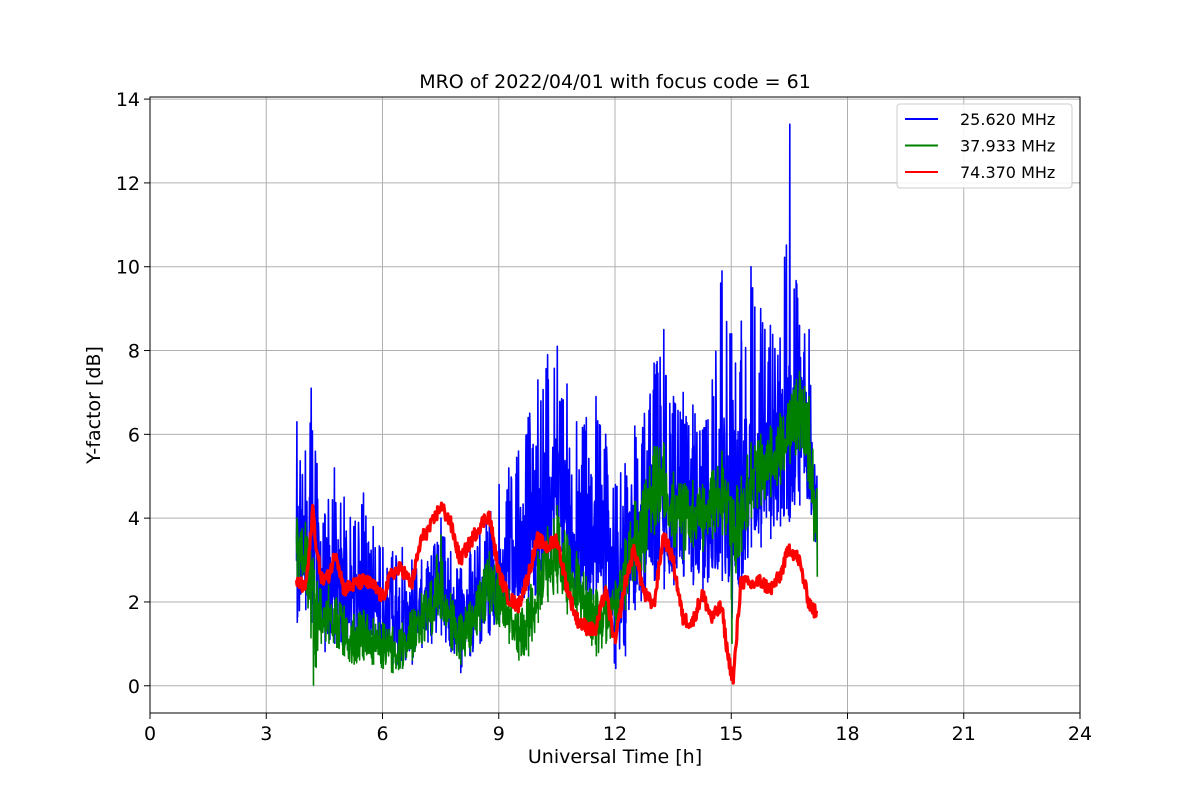 Image resolution: width=1200 pixels, height=800 pixels. Describe the element at coordinates (1007, 172) in the screenshot. I see `legend-label: 74.370 MHz` at that location.